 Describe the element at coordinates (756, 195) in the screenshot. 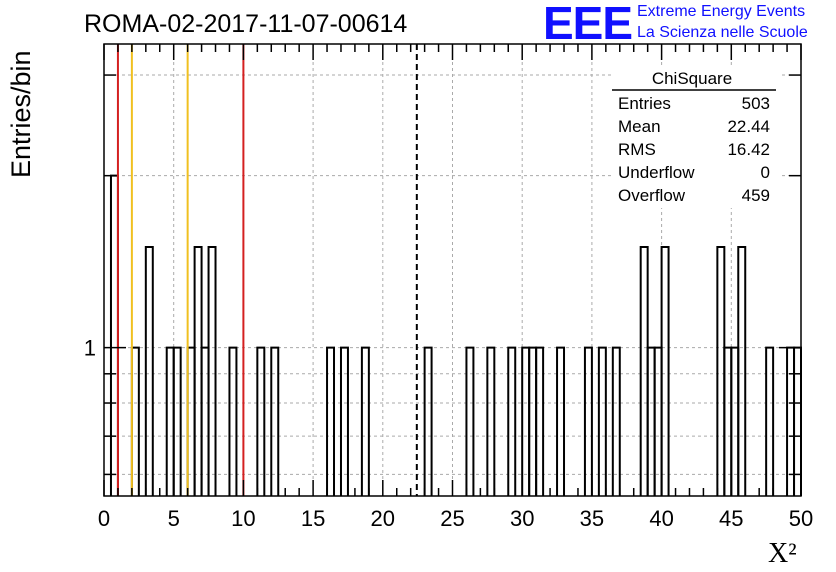

I see `stats-value-overflow: 459` at that location.